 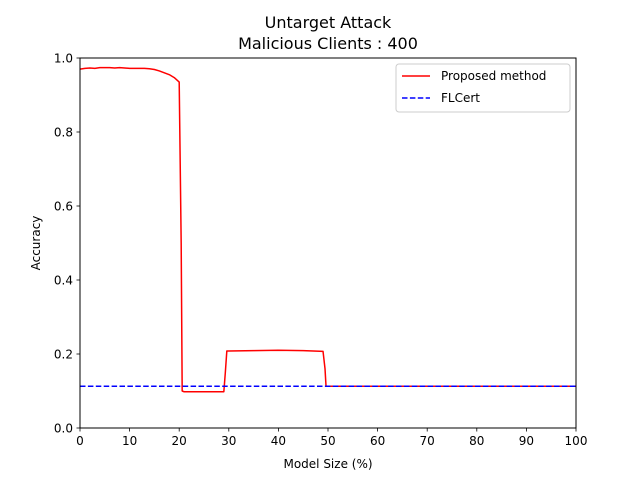 I want to click on x-tick-label: 0, so click(x=80, y=441).